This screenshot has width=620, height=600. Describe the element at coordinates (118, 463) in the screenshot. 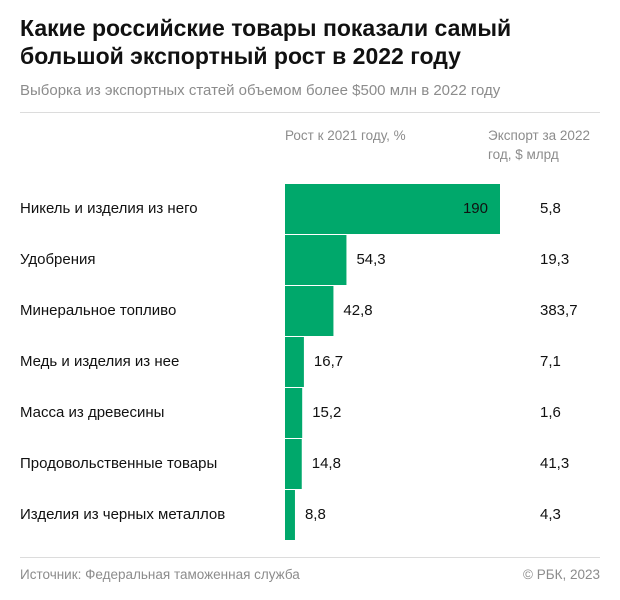

I see `category-label: Продовольственные товары` at that location.